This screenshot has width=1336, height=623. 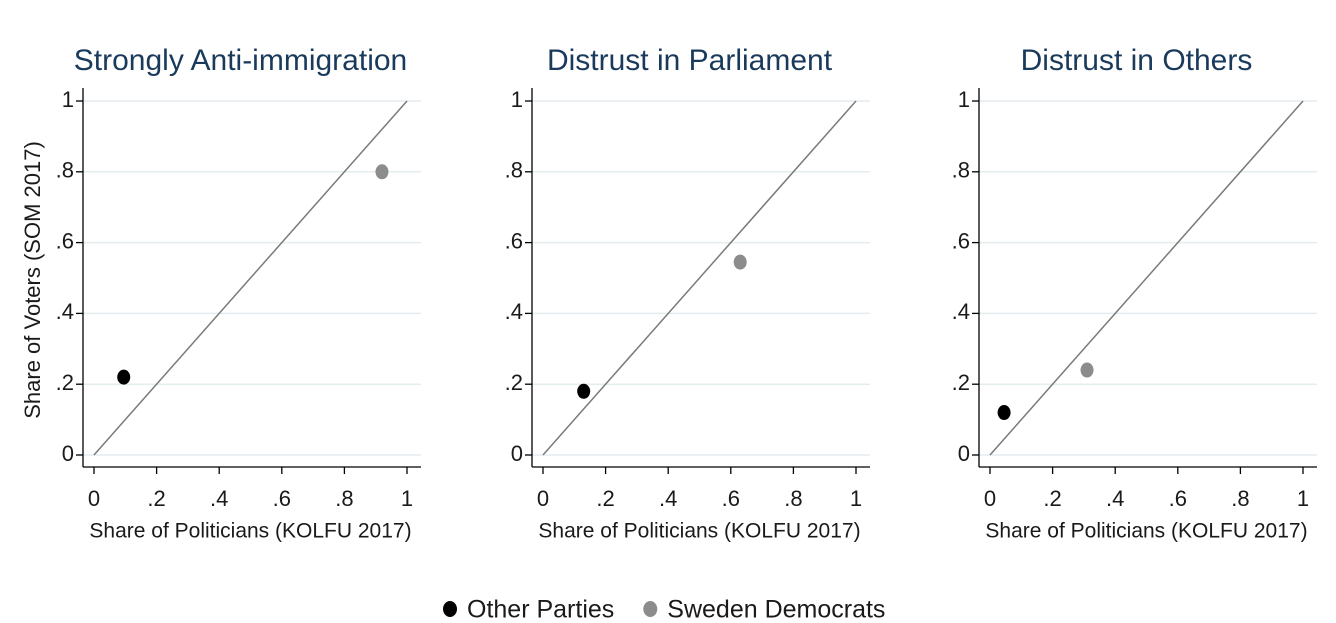 What do you see at coordinates (240, 60) in the screenshot?
I see `chart-title: Strongly Anti-immigration` at bounding box center [240, 60].